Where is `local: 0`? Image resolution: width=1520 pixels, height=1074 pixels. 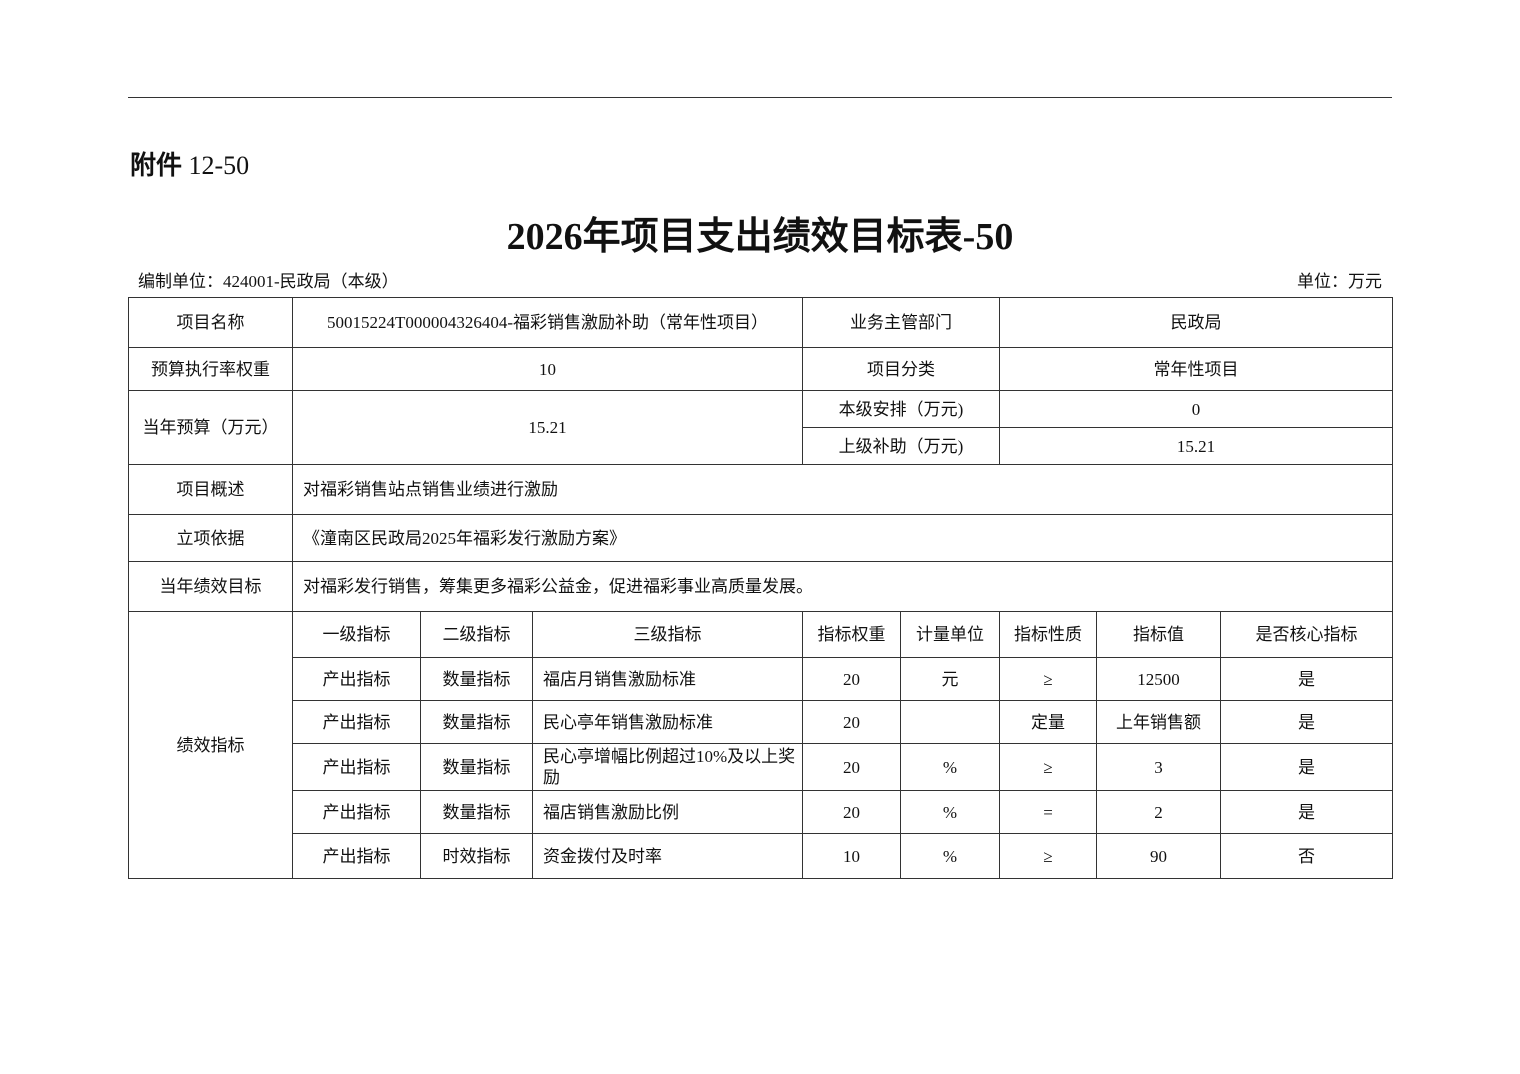 local: 0 is located at coordinates (1196, 409).